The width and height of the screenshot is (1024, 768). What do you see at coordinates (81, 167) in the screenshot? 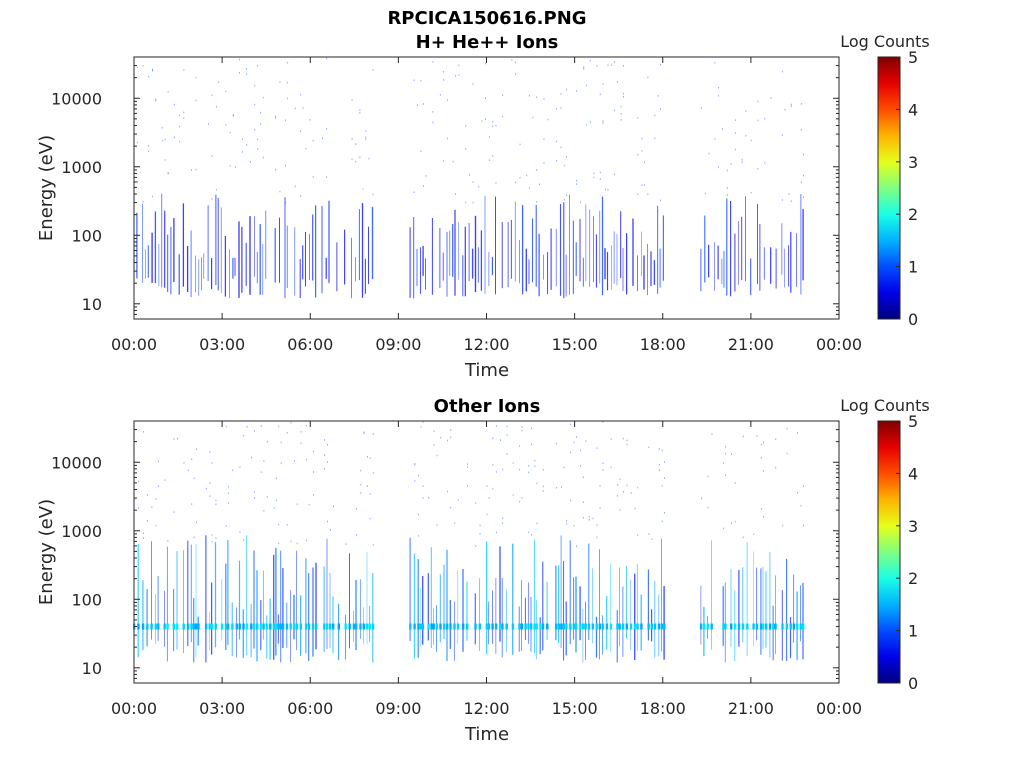
I see `y-tick-label: 1000` at bounding box center [81, 167].